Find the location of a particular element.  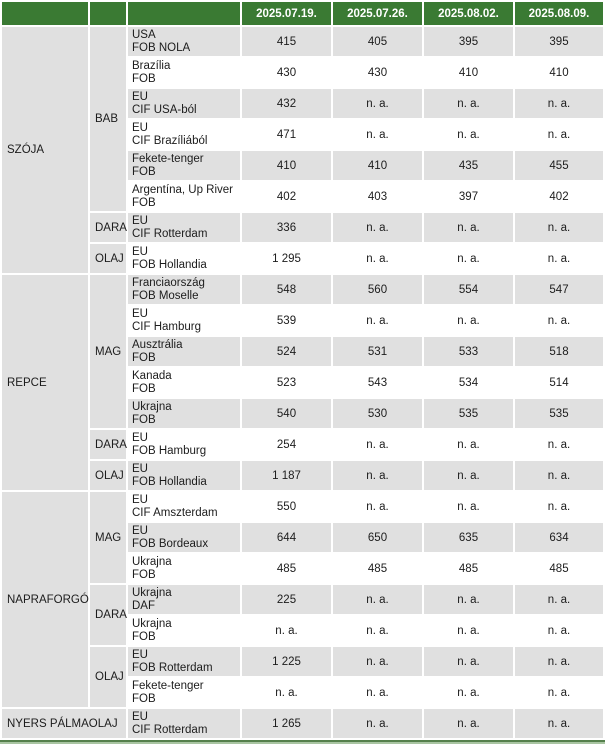

location-terms: DAF is located at coordinates (143, 605).